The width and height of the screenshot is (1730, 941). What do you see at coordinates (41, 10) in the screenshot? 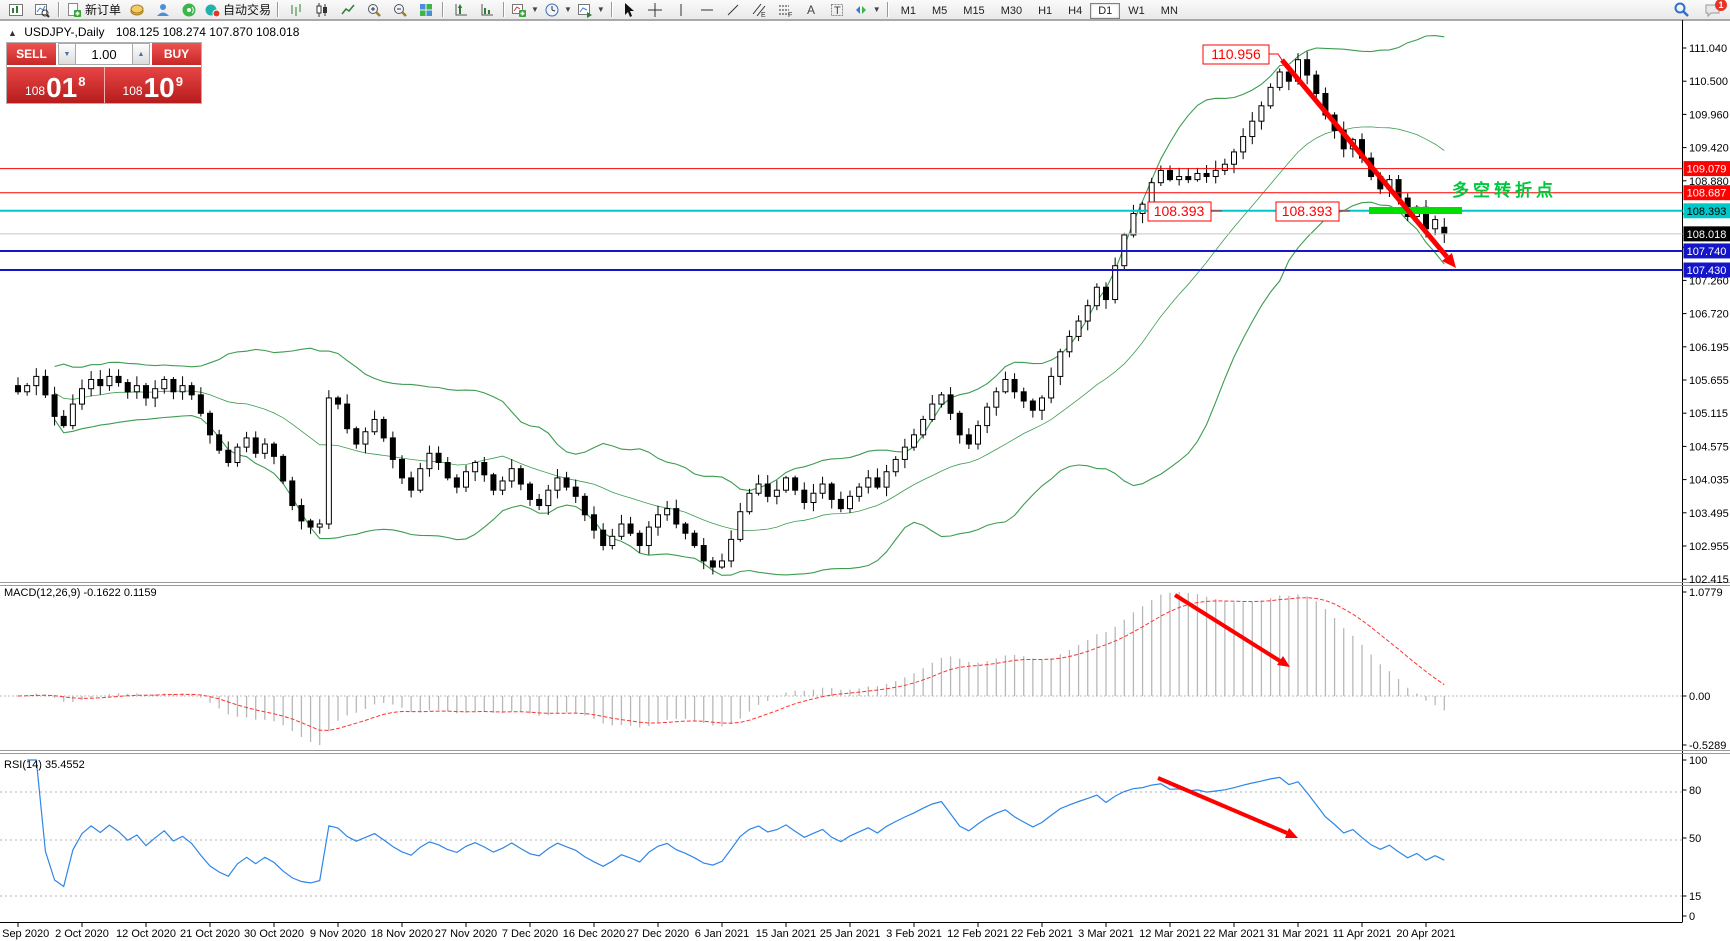
I see `chart-profiles-icon` at bounding box center [41, 10].